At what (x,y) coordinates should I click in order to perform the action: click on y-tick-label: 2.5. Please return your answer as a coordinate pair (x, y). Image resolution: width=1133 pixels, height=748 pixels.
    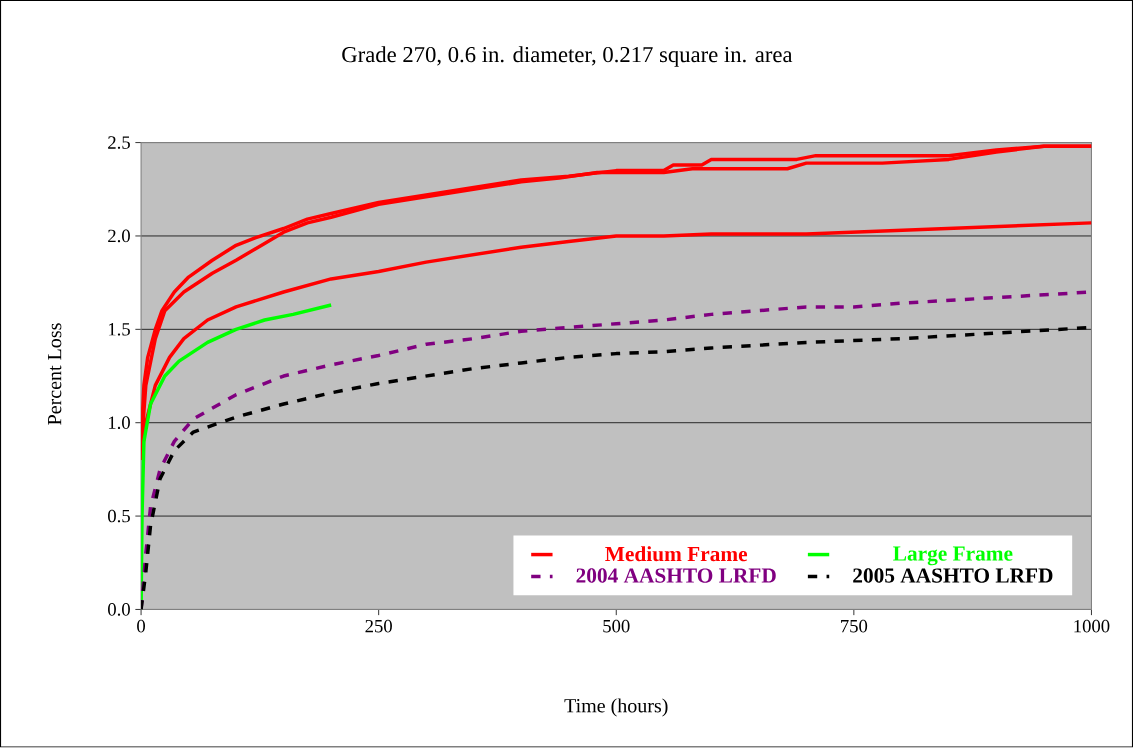
    Looking at the image, I should click on (119, 143).